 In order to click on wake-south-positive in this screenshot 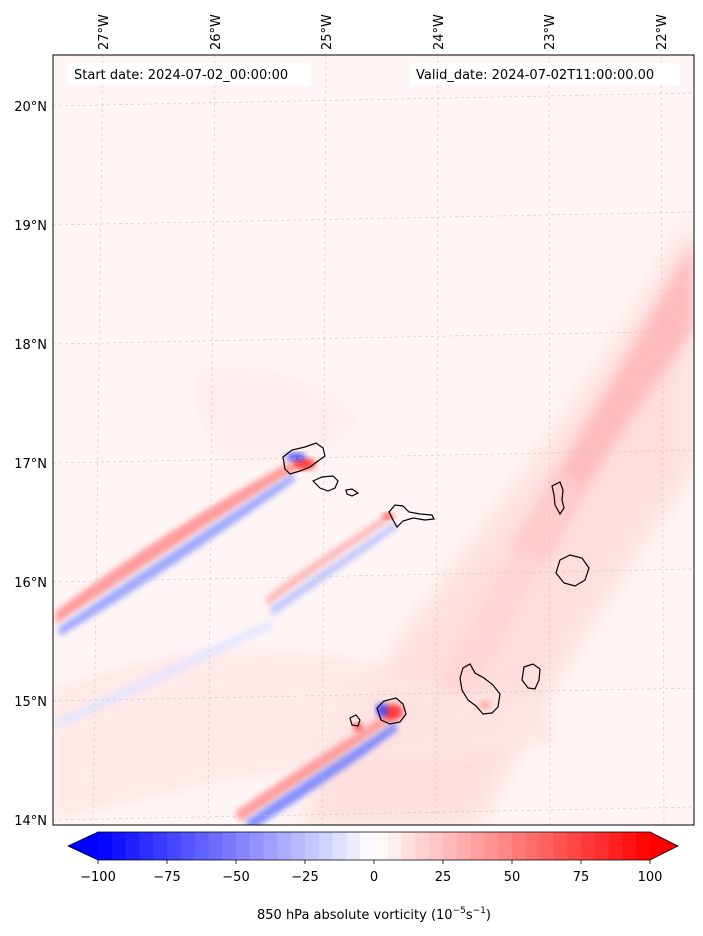, I will do `click(315, 767)`.